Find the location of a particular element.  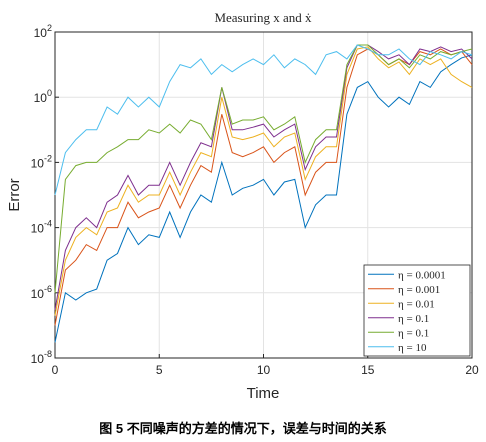

legend-box is located at coordinates (417, 310).